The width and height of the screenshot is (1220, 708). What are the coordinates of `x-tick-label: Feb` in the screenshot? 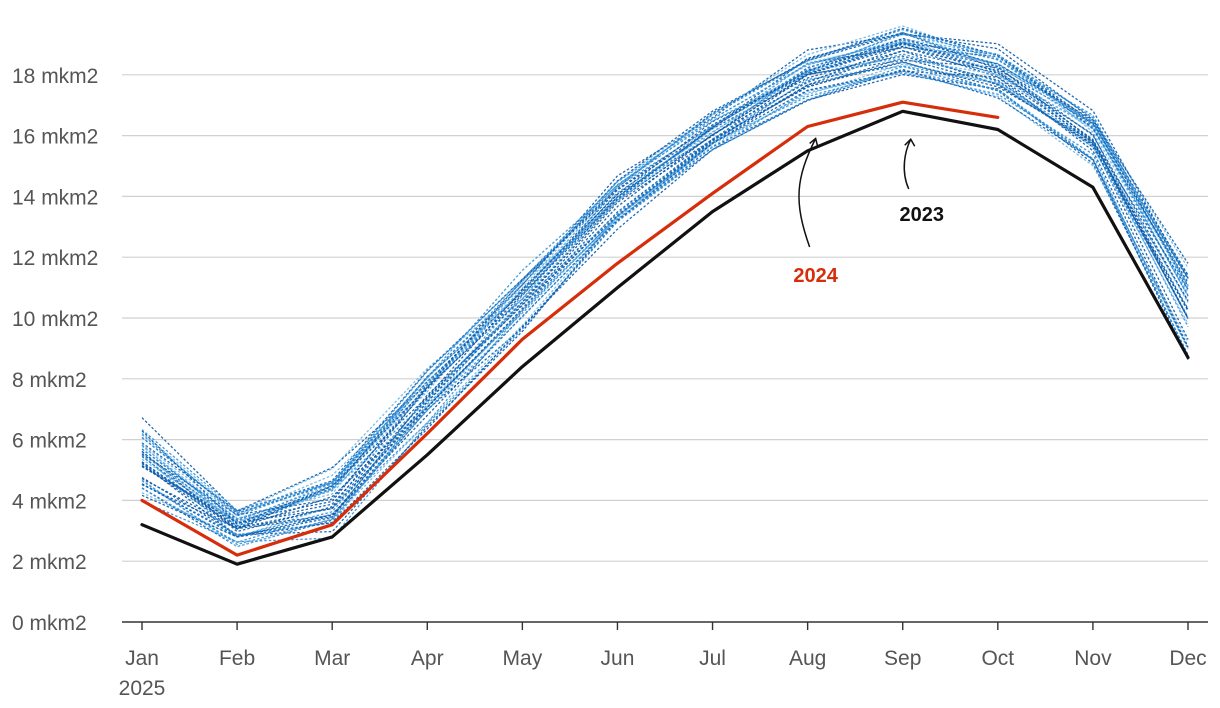 It's located at (237, 658).